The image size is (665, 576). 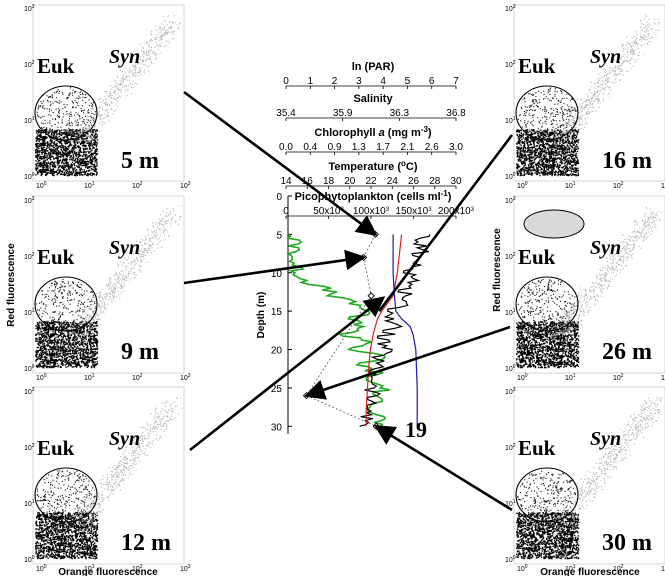 I want to click on scale-tick-label: 1, so click(x=311, y=81).